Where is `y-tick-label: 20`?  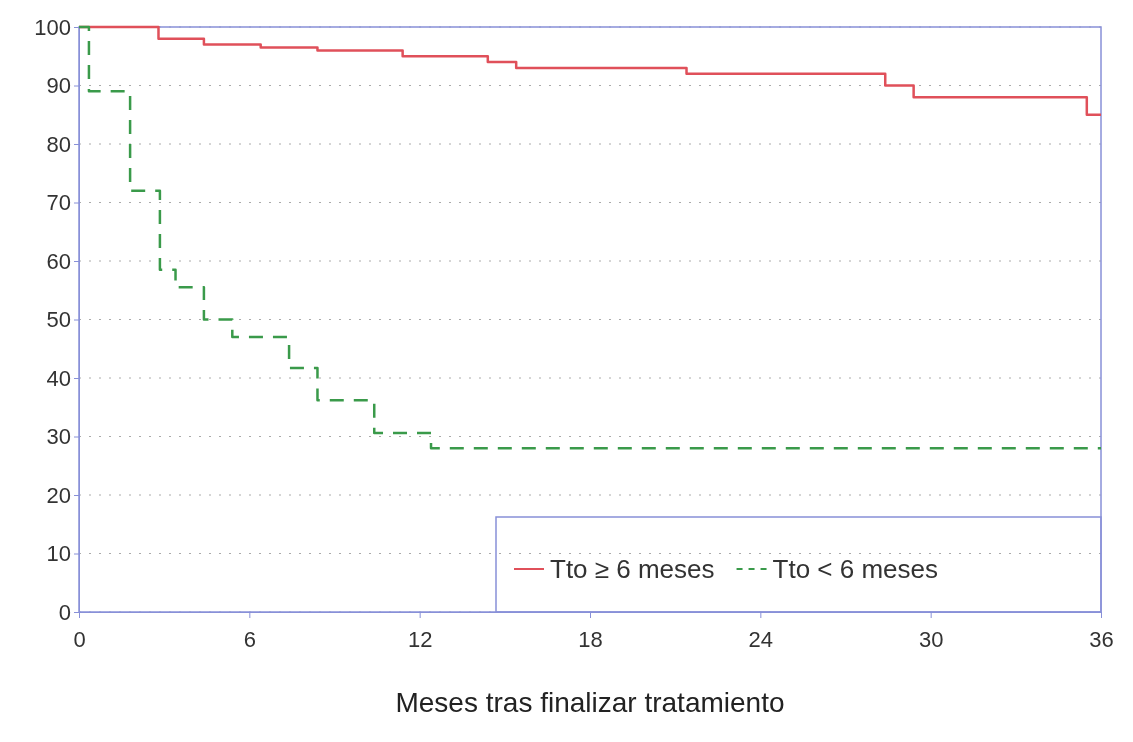
y-tick-label: 20 is located at coordinates (58, 495).